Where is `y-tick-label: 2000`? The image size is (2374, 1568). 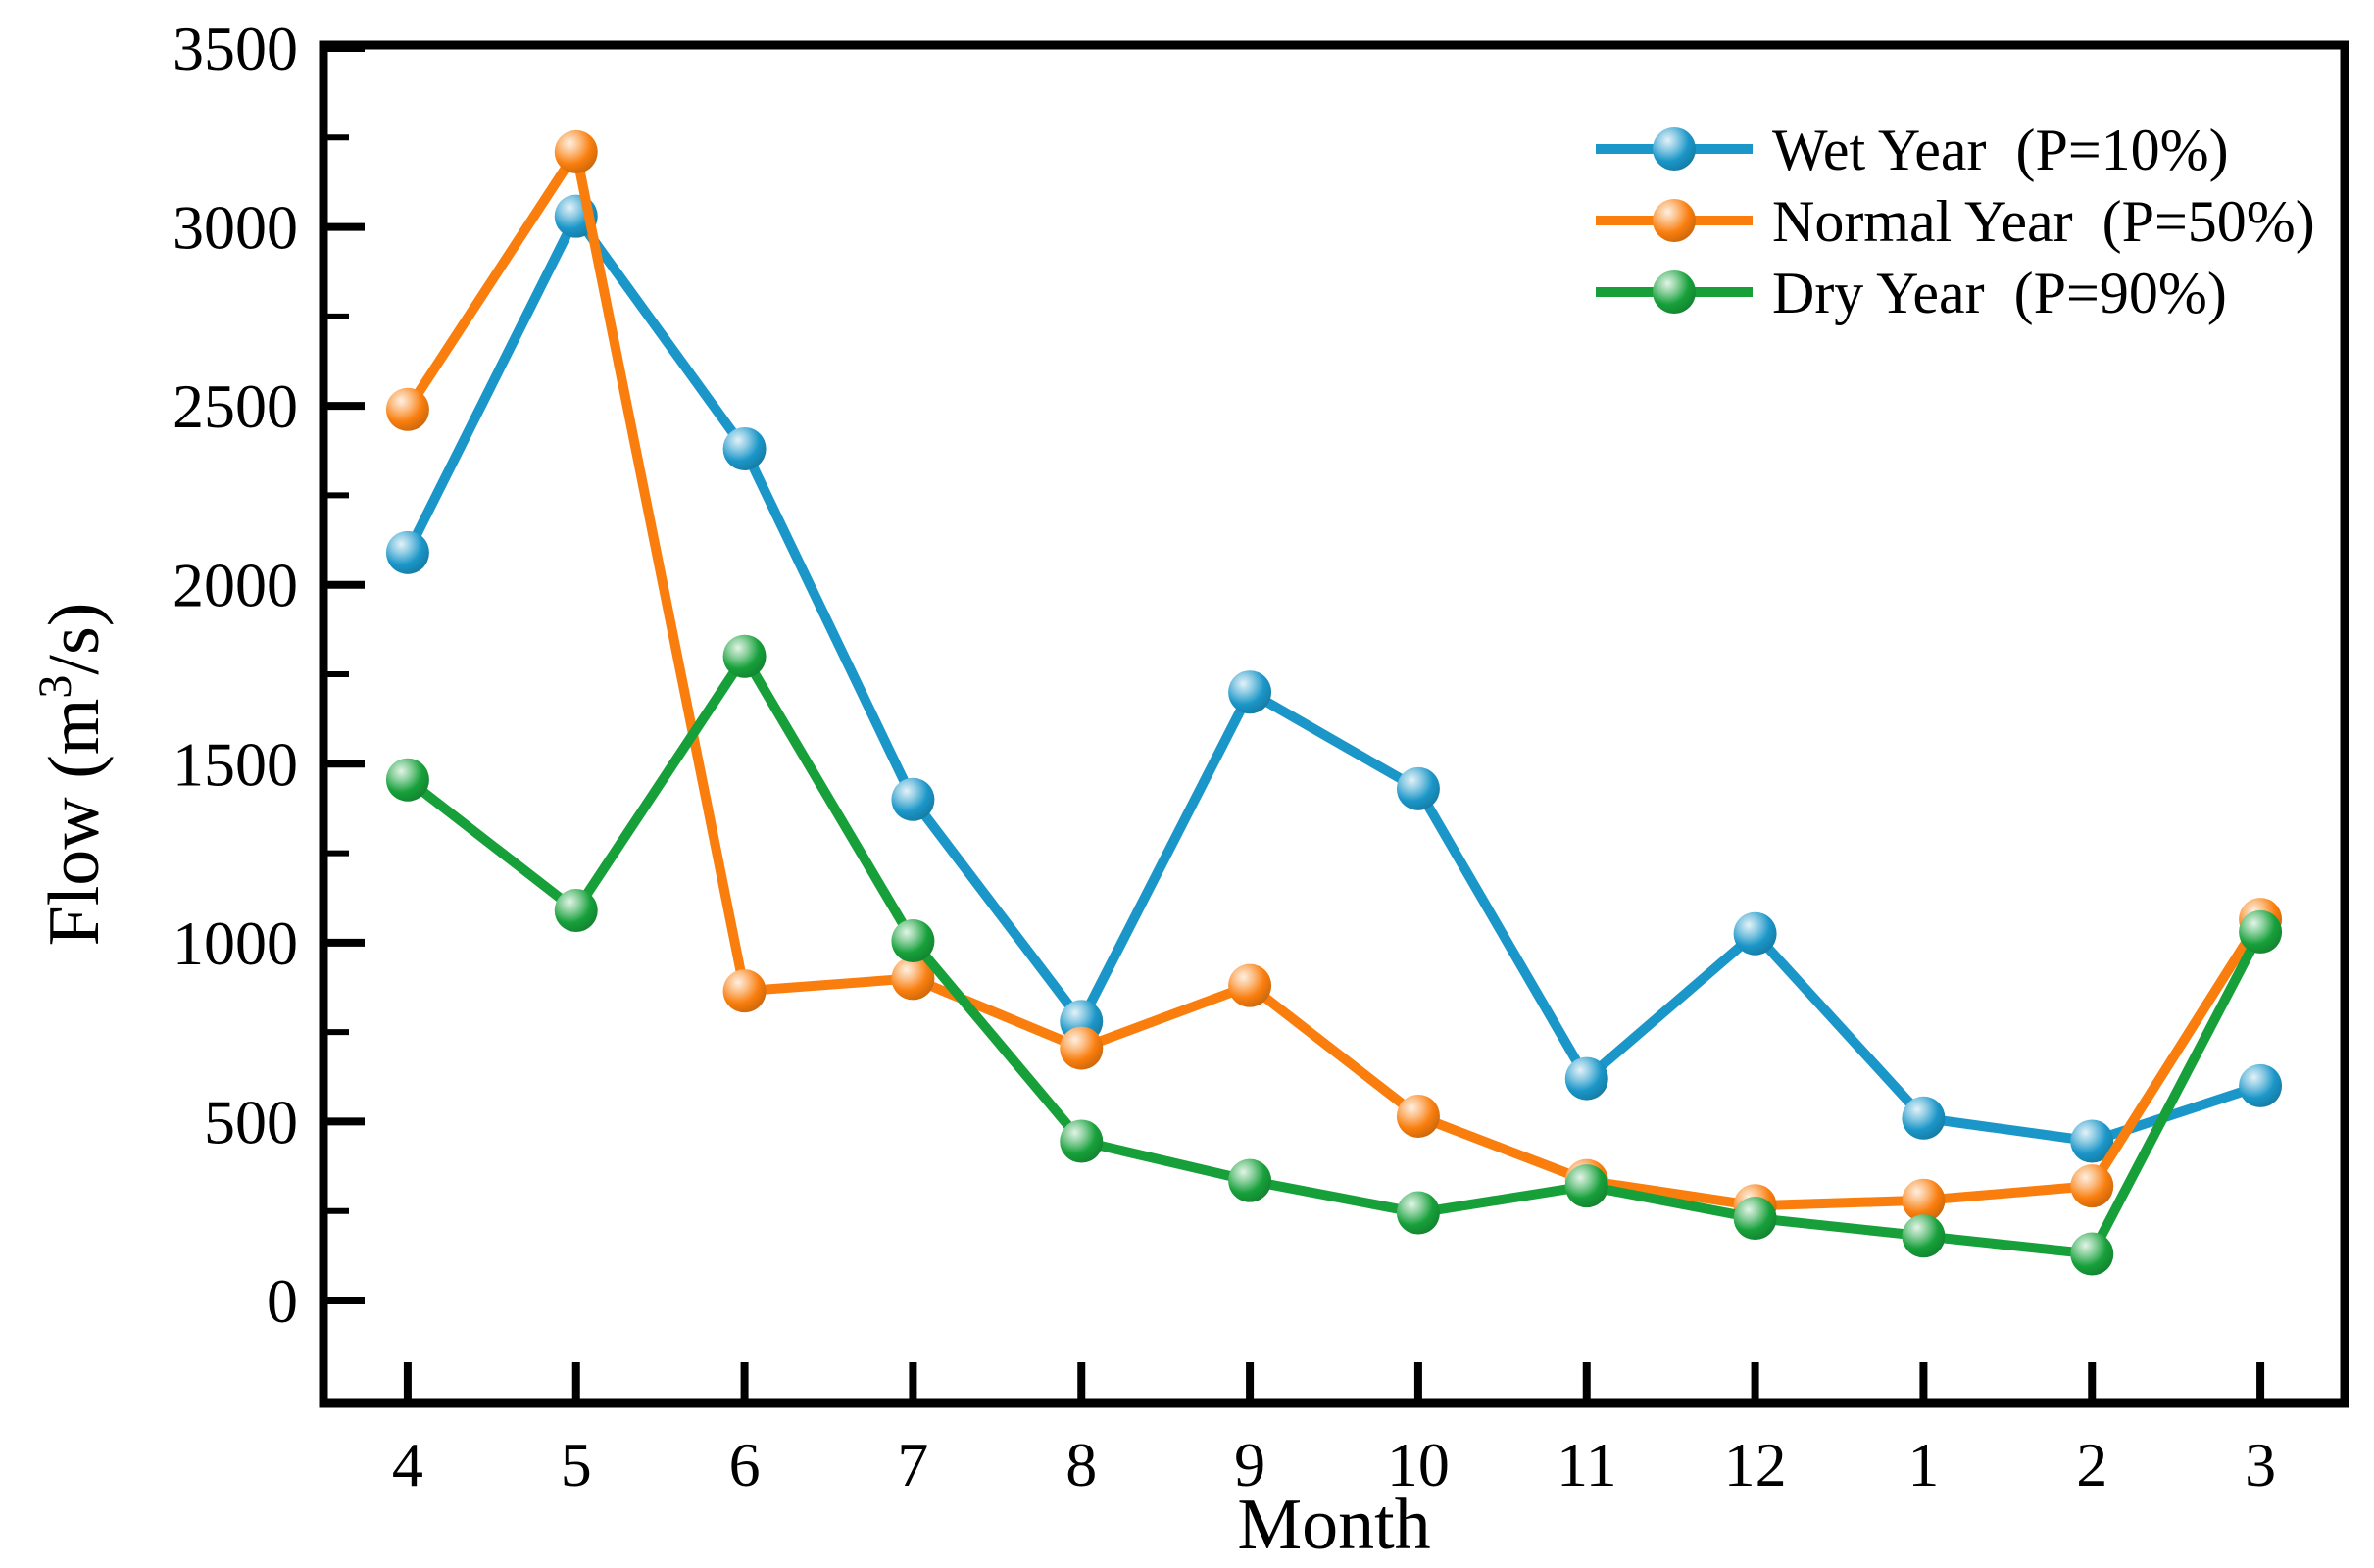 y-tick-label: 2000 is located at coordinates (235, 585).